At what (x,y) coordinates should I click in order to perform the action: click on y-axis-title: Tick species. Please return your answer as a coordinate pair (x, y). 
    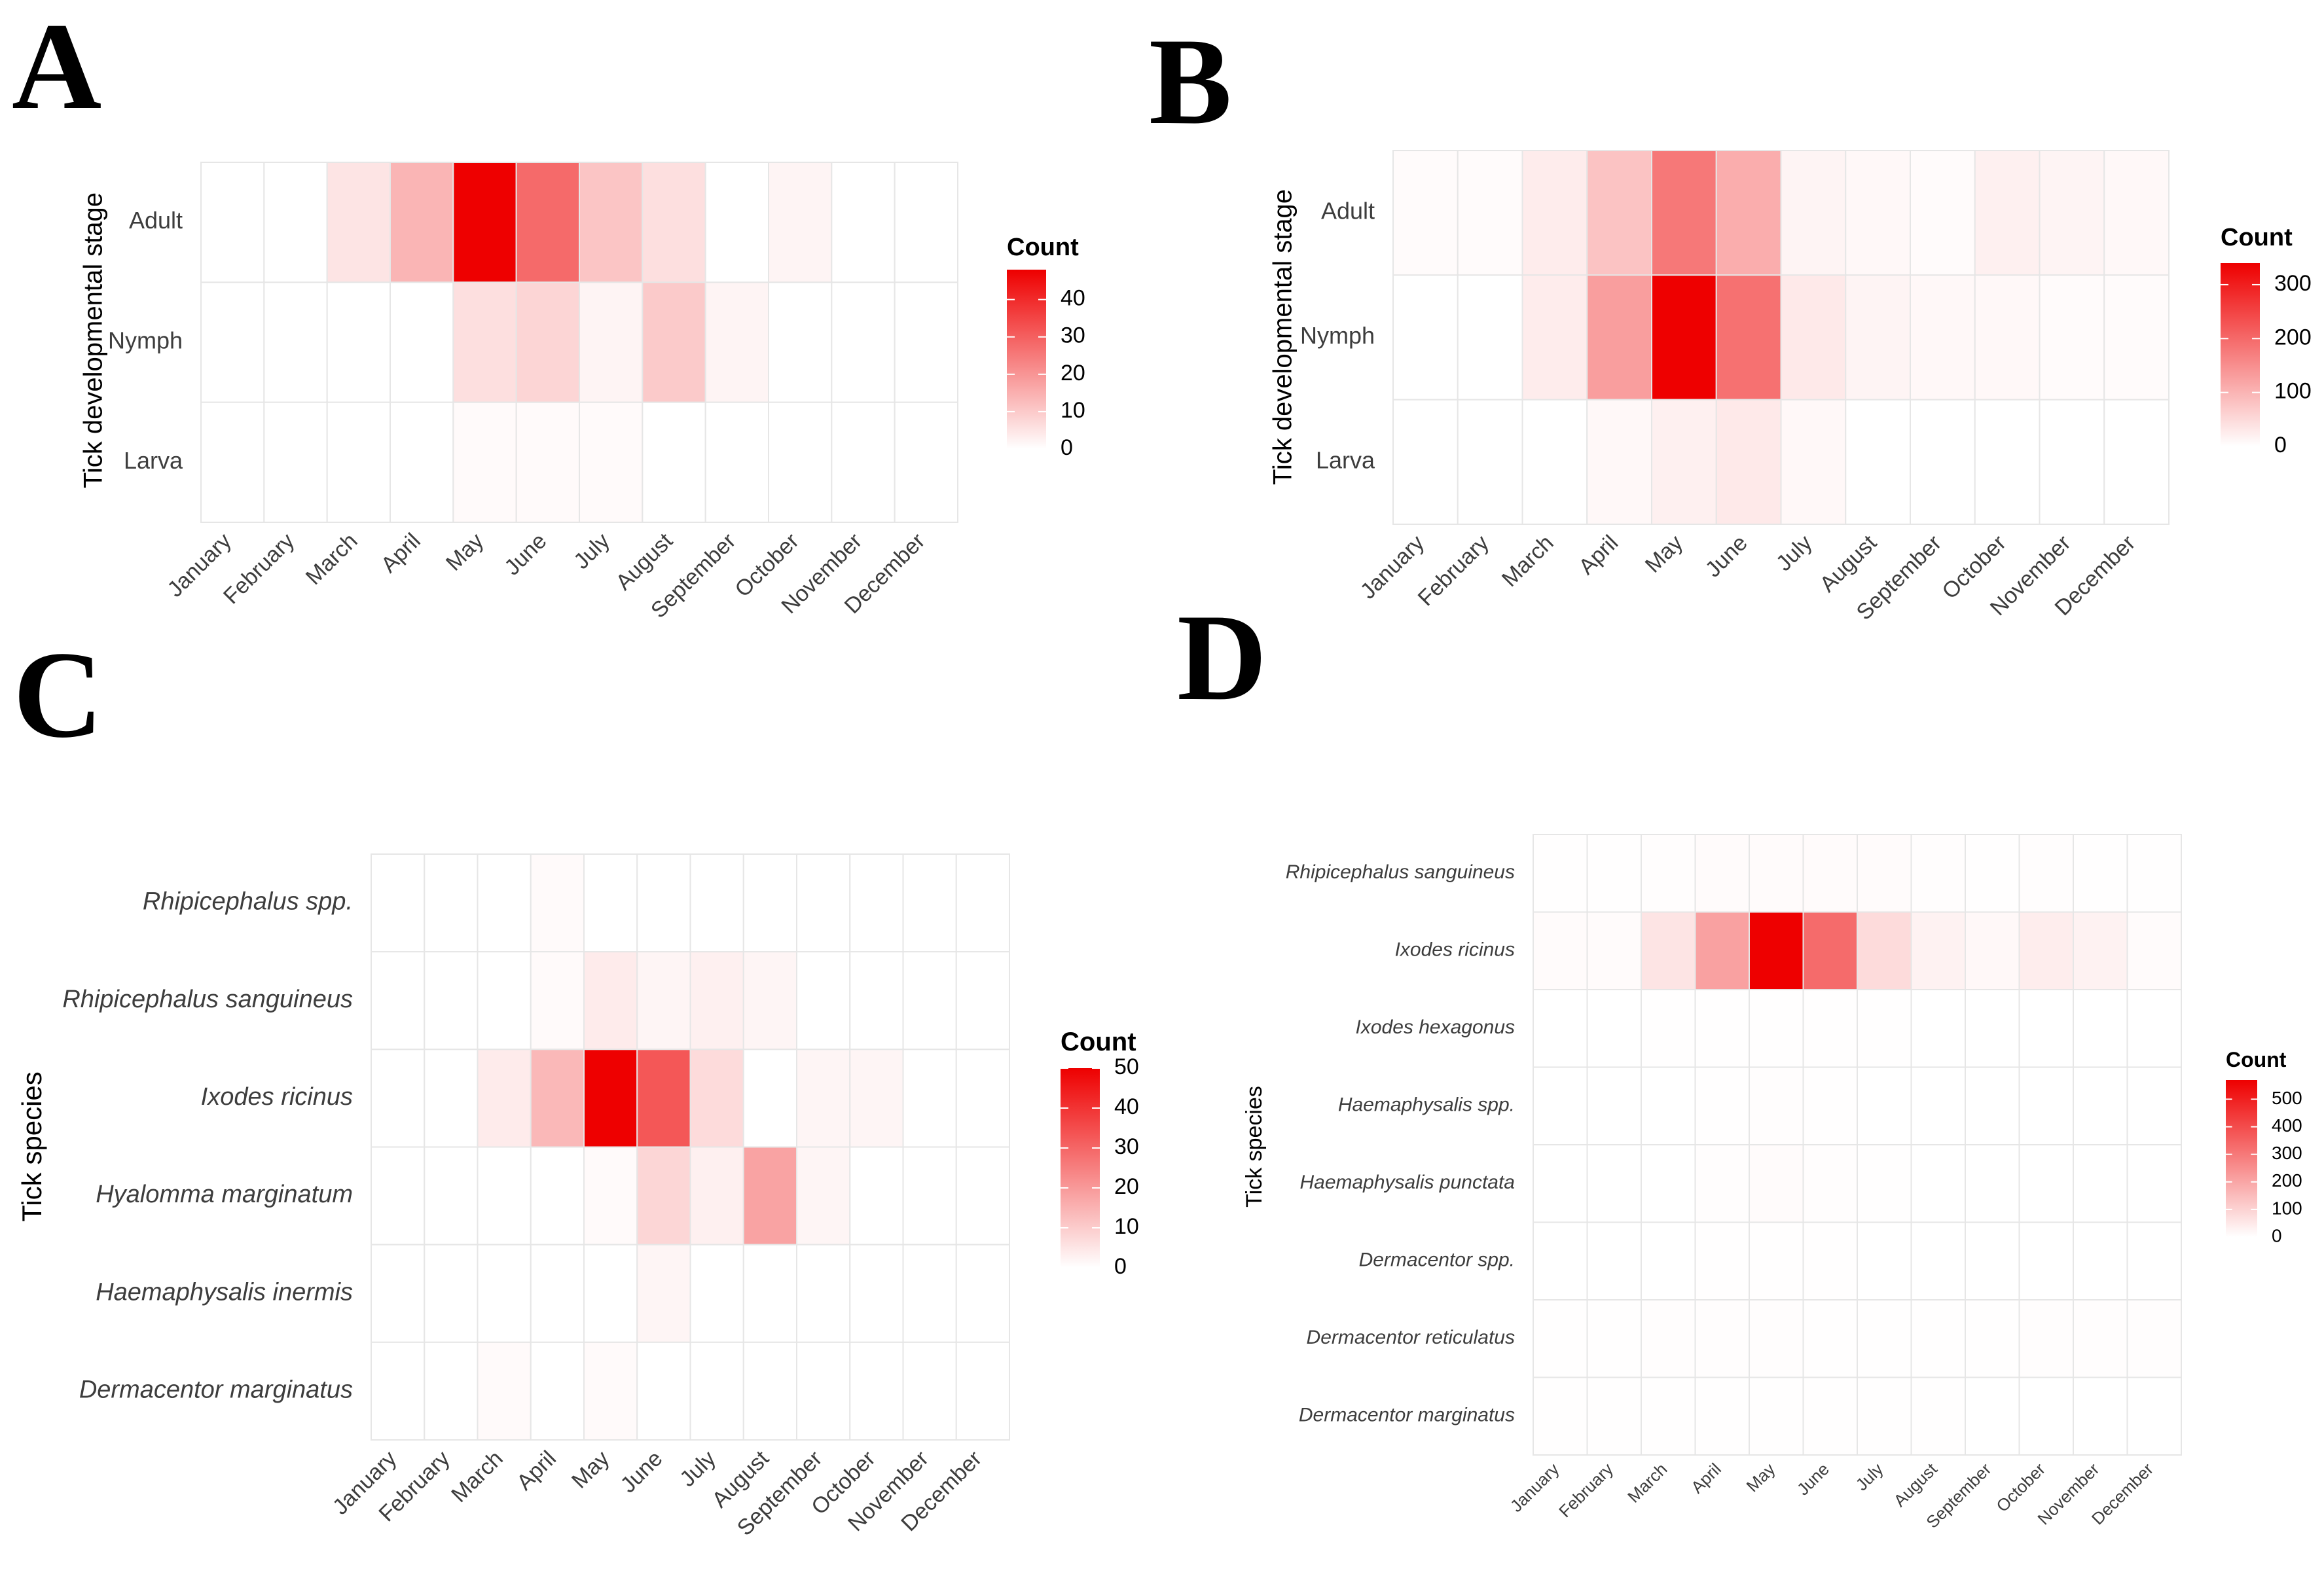
    Looking at the image, I should click on (31, 1146).